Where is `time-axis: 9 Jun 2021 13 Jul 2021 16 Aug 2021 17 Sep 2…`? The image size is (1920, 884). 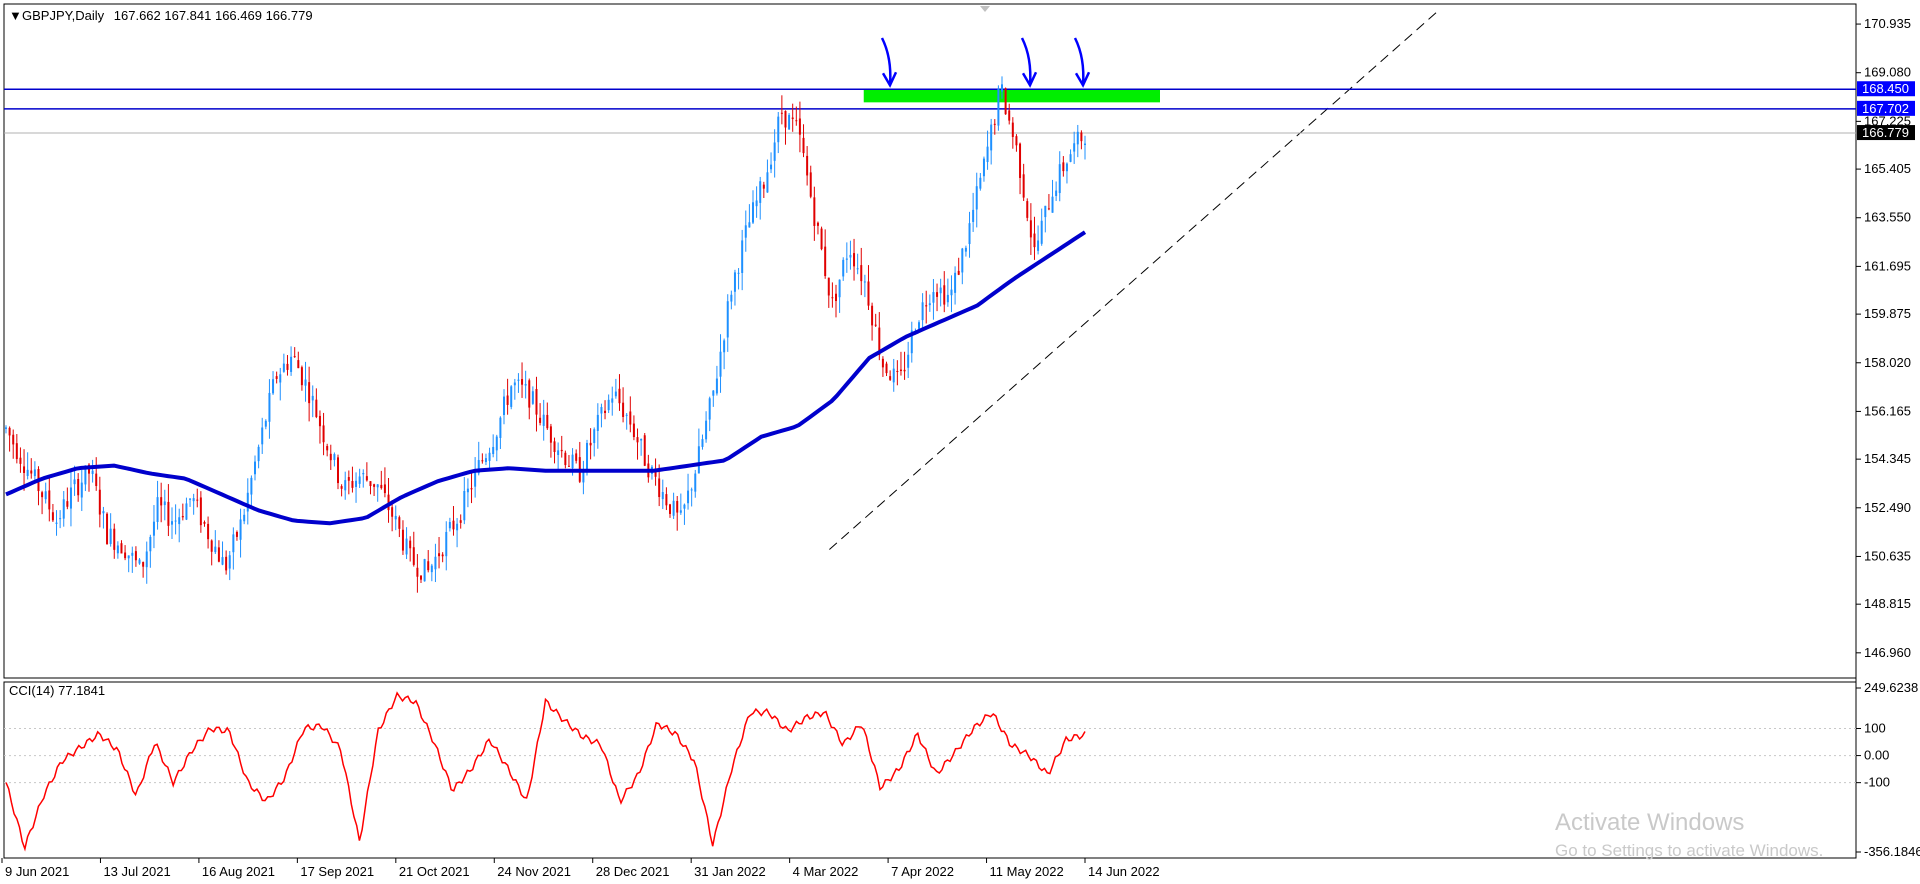
time-axis: 9 Jun 2021 13 Jul 2021 16 Aug 2021 17 Sep 2… is located at coordinates (580, 868).